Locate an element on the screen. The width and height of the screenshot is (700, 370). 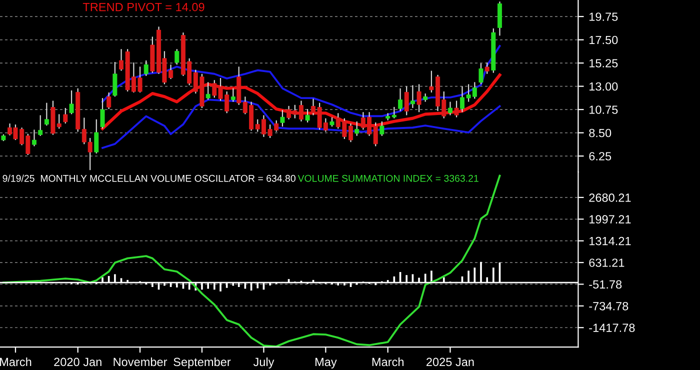
y-tick-label: 631.21 is located at coordinates (606, 262).